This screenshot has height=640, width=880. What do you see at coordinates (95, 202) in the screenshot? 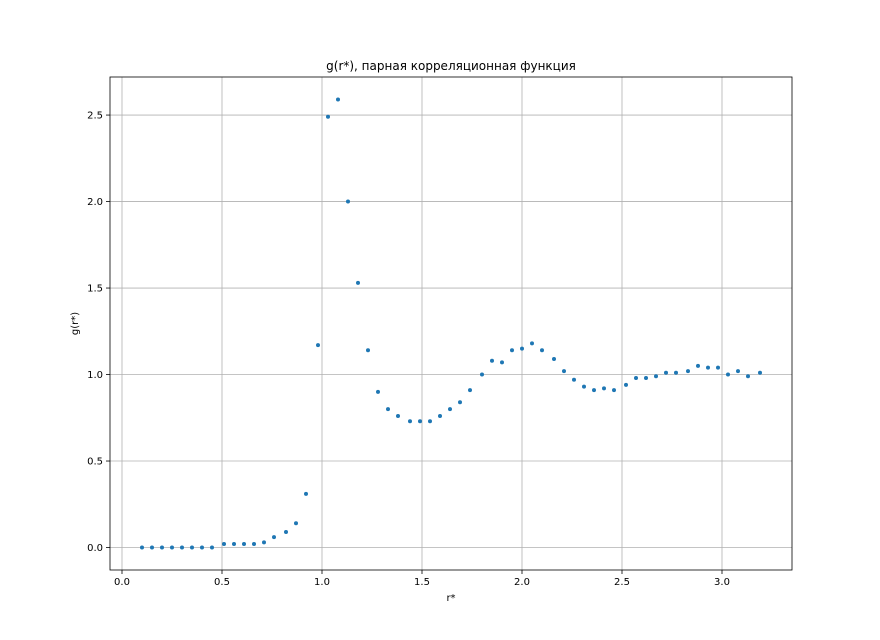
I see `y-tick-label: 2.0` at bounding box center [95, 202].